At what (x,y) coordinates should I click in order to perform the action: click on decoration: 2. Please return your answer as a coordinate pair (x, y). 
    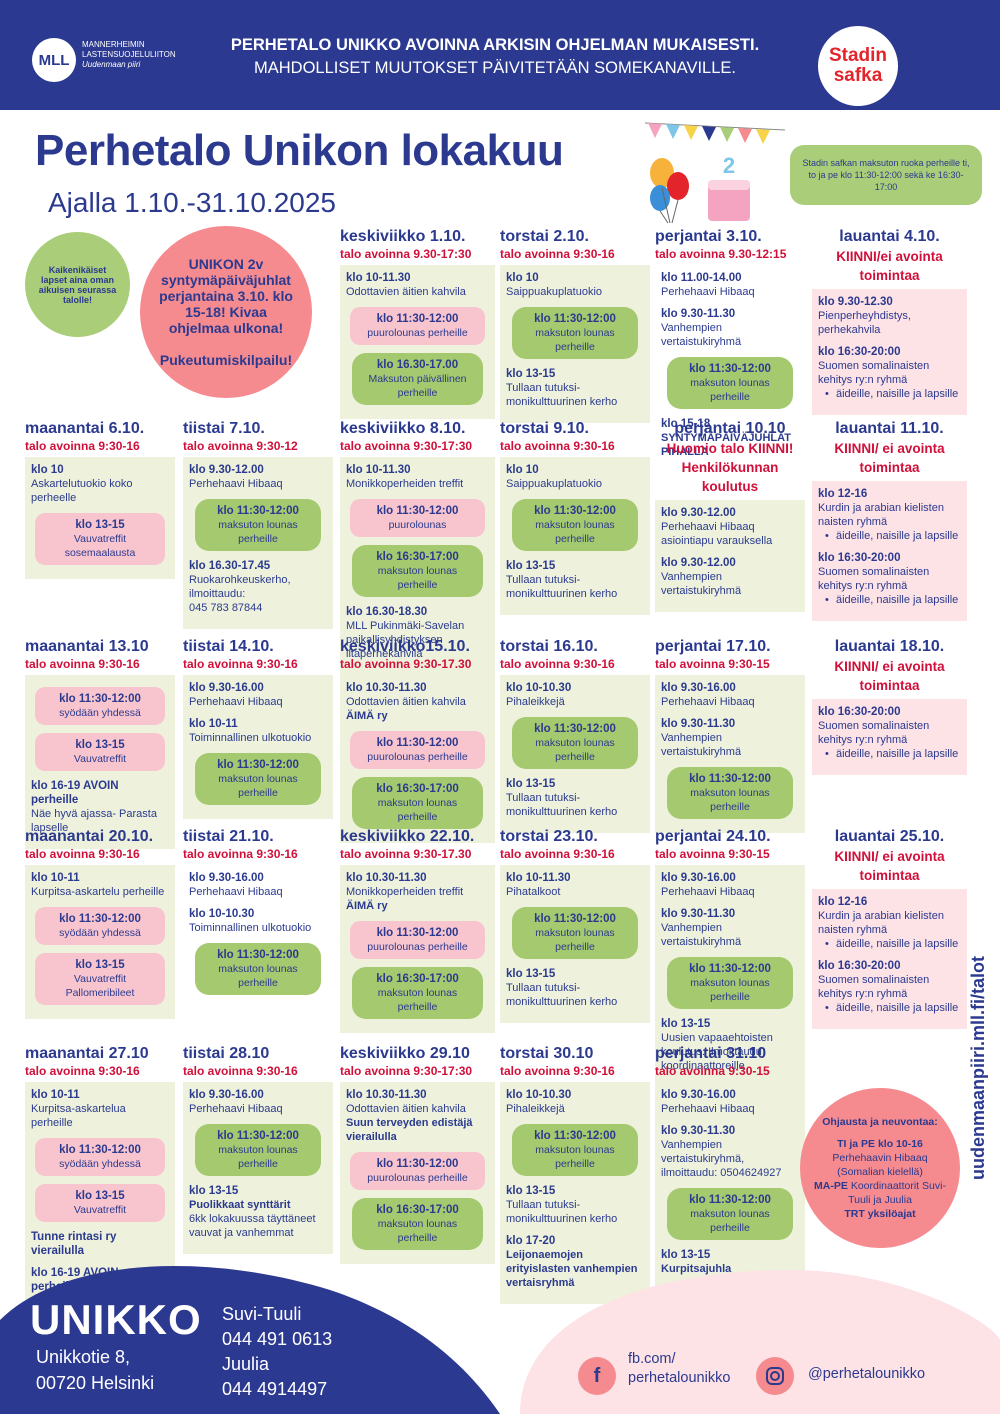
    Looking at the image, I should click on (715, 173).